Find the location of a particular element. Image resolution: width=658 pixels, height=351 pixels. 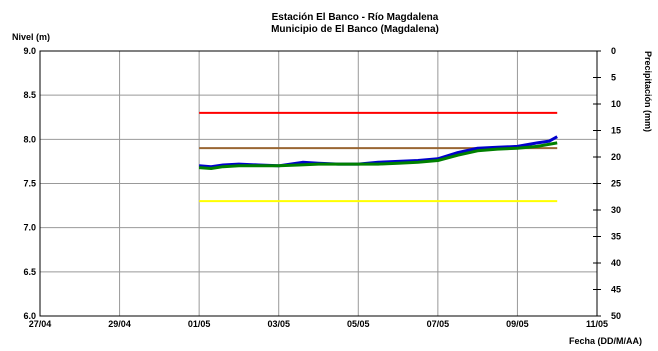

y2-tick-label: 10 is located at coordinates (616, 104).